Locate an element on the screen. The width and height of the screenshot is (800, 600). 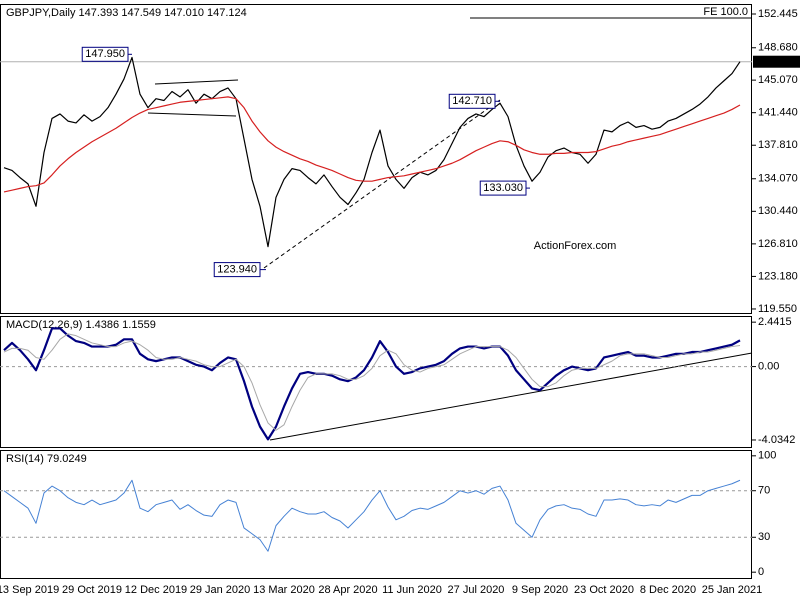
x-tick-label: 13 Mar 2020 is located at coordinates (284, 590).